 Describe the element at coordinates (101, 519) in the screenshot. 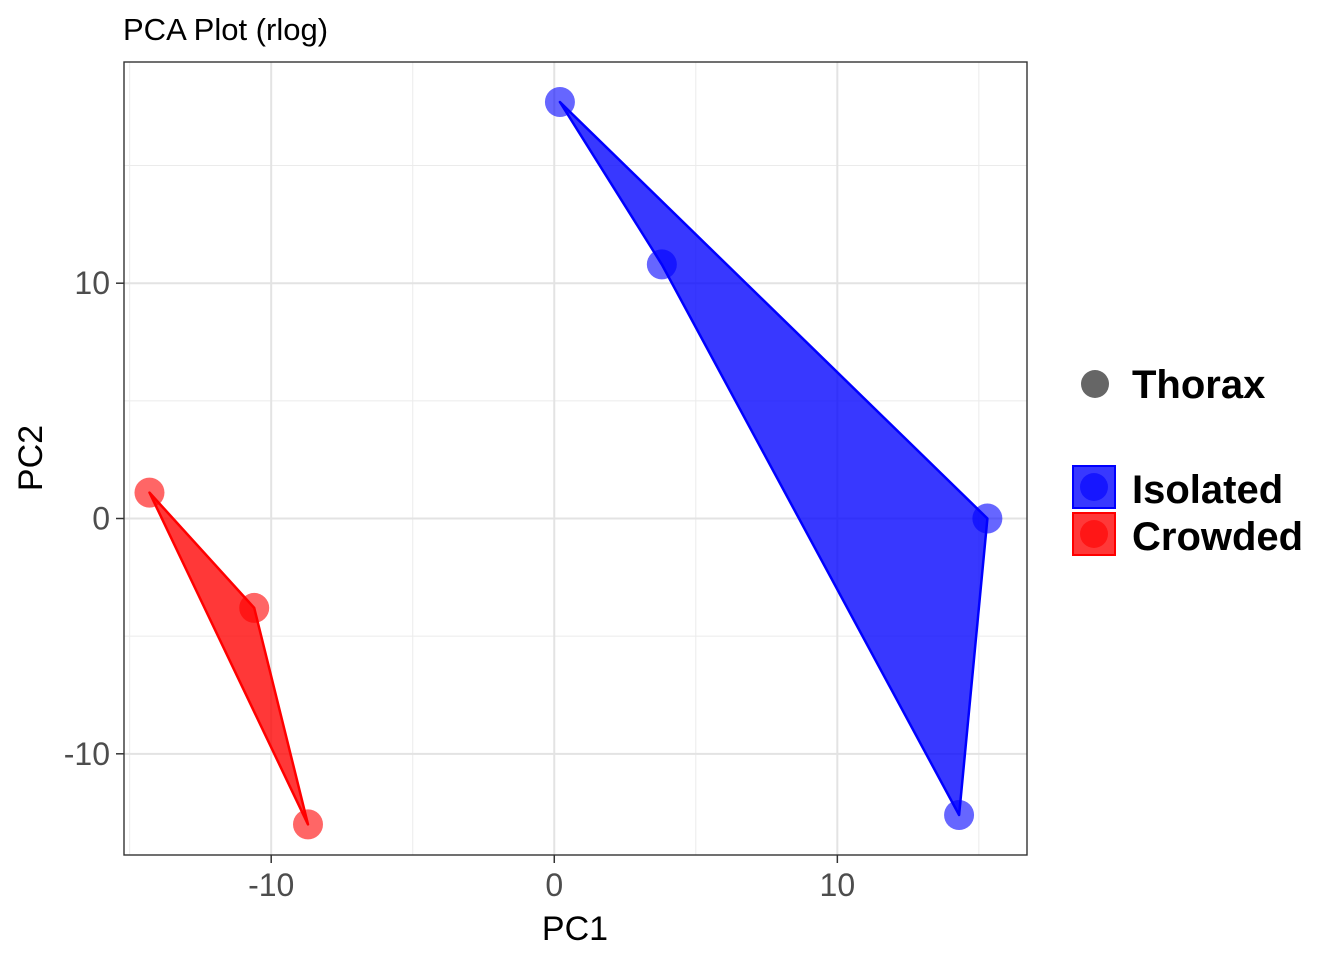

I see `y-tick-label: 0` at that location.